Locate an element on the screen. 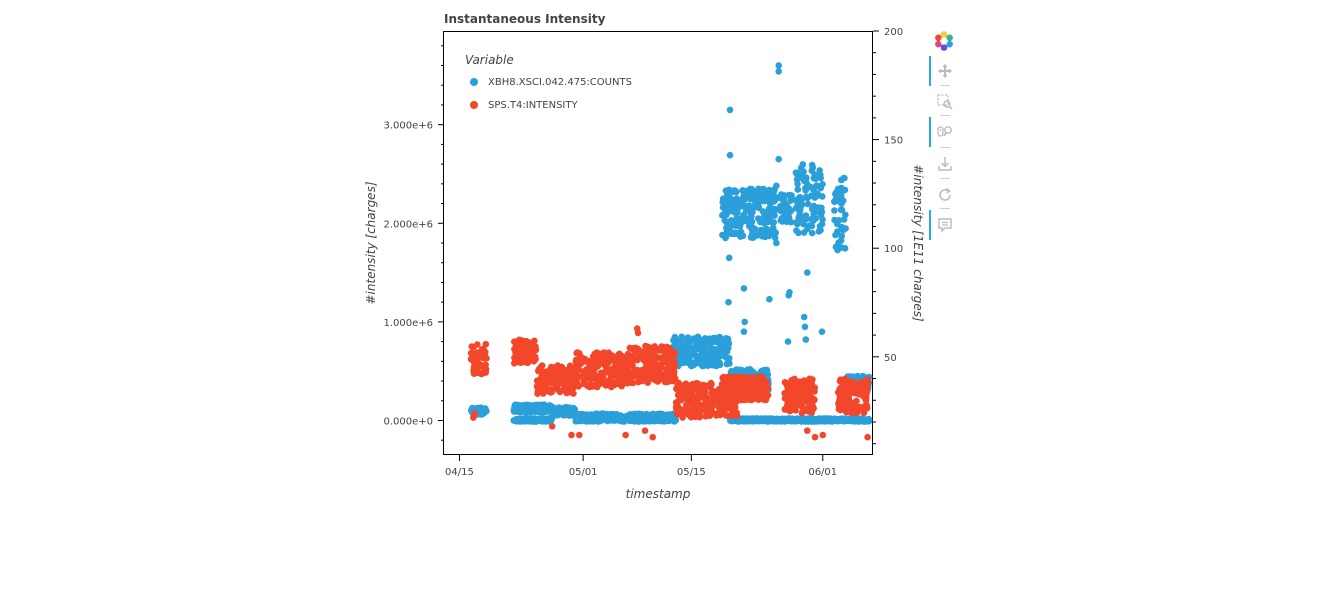  bokeh-logo-icon is located at coordinates (944, 41).